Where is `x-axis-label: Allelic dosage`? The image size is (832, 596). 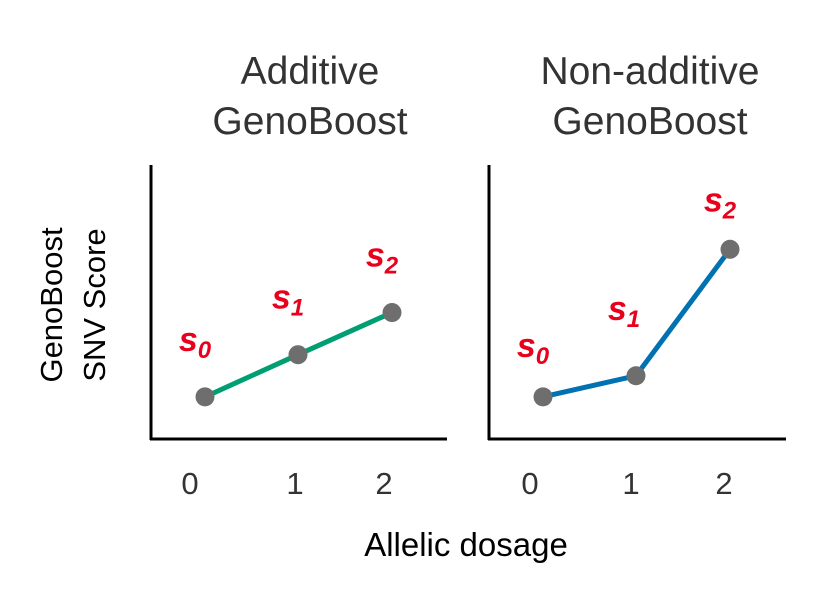 x-axis-label: Allelic dosage is located at coordinates (466, 544).